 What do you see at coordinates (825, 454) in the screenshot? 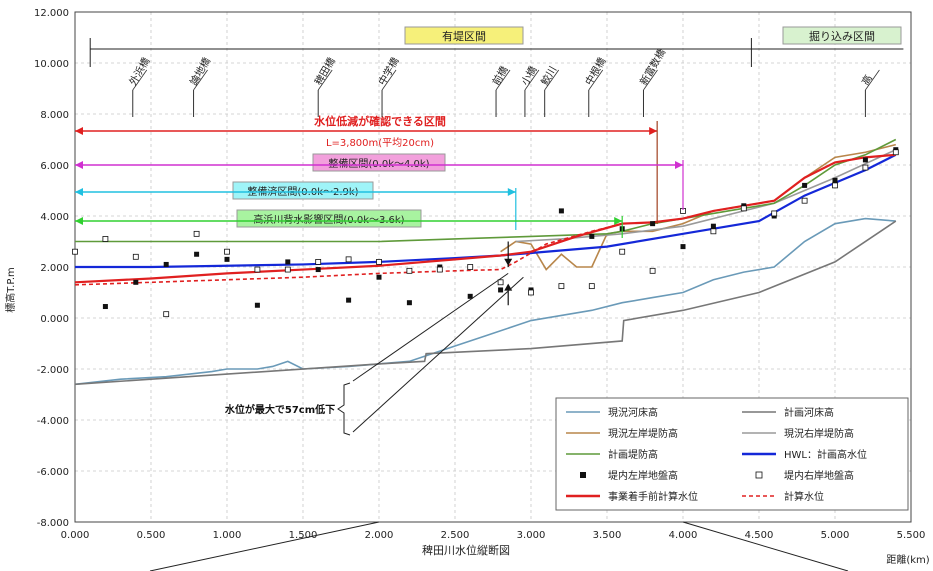
I see `legend-label: HWL：計画高水位` at bounding box center [825, 454].